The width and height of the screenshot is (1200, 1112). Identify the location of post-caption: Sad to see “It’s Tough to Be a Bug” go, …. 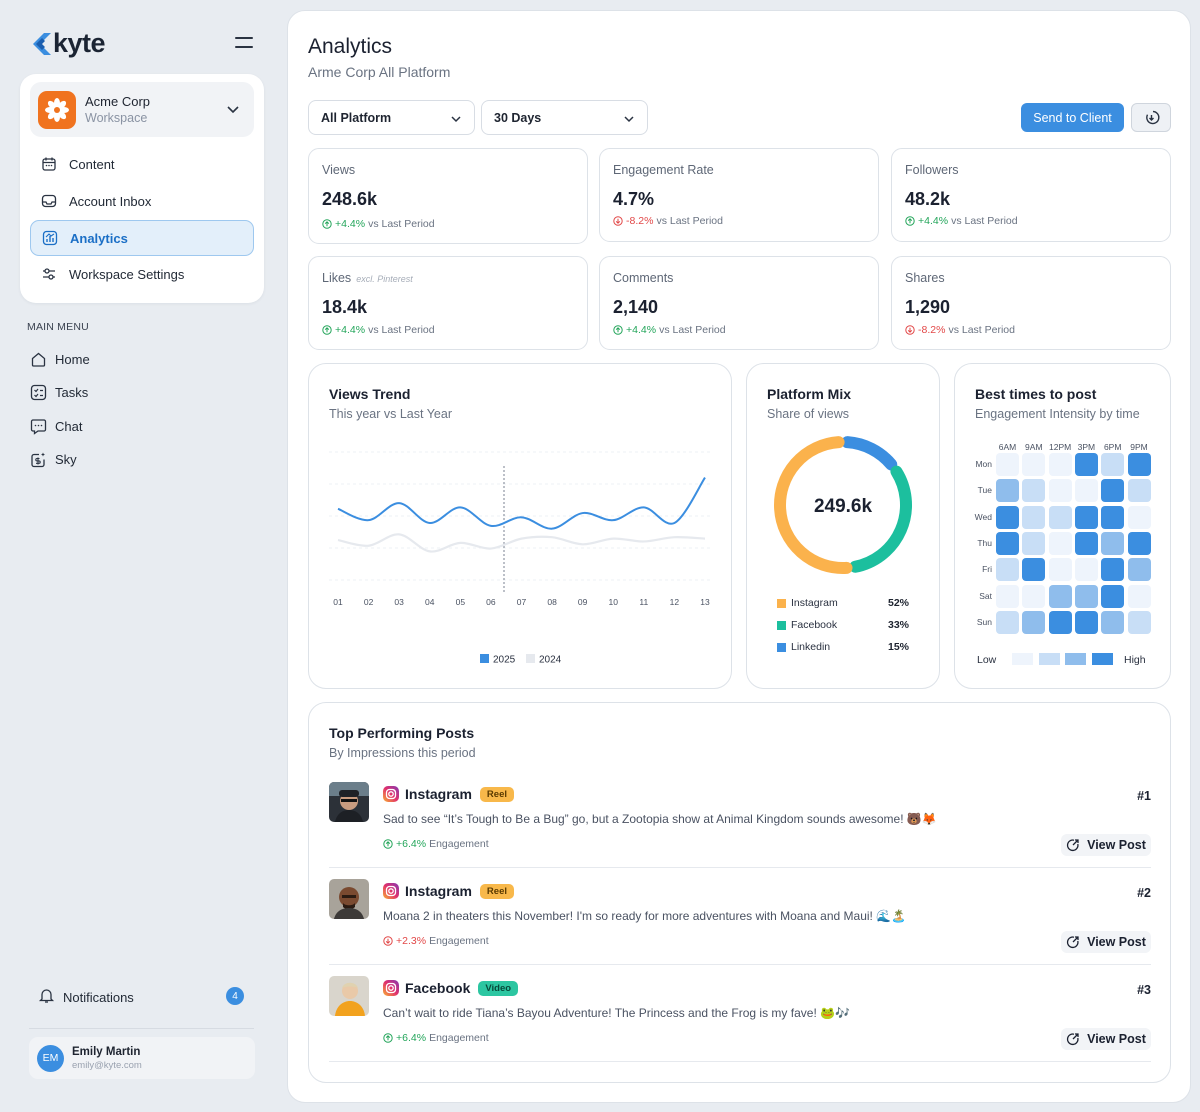
(660, 819).